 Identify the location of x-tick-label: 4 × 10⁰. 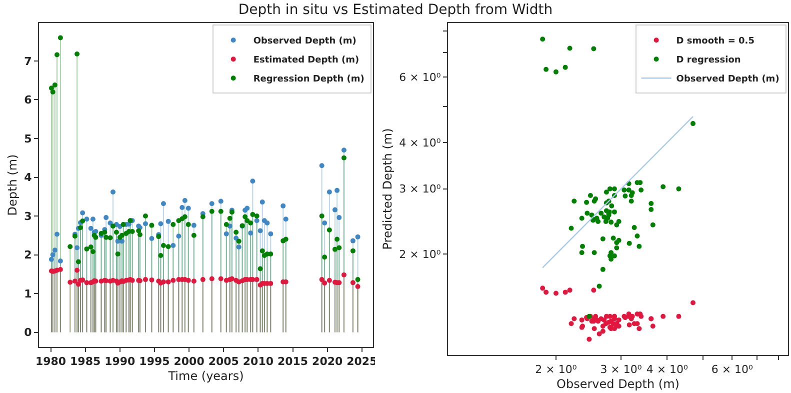
(667, 369).